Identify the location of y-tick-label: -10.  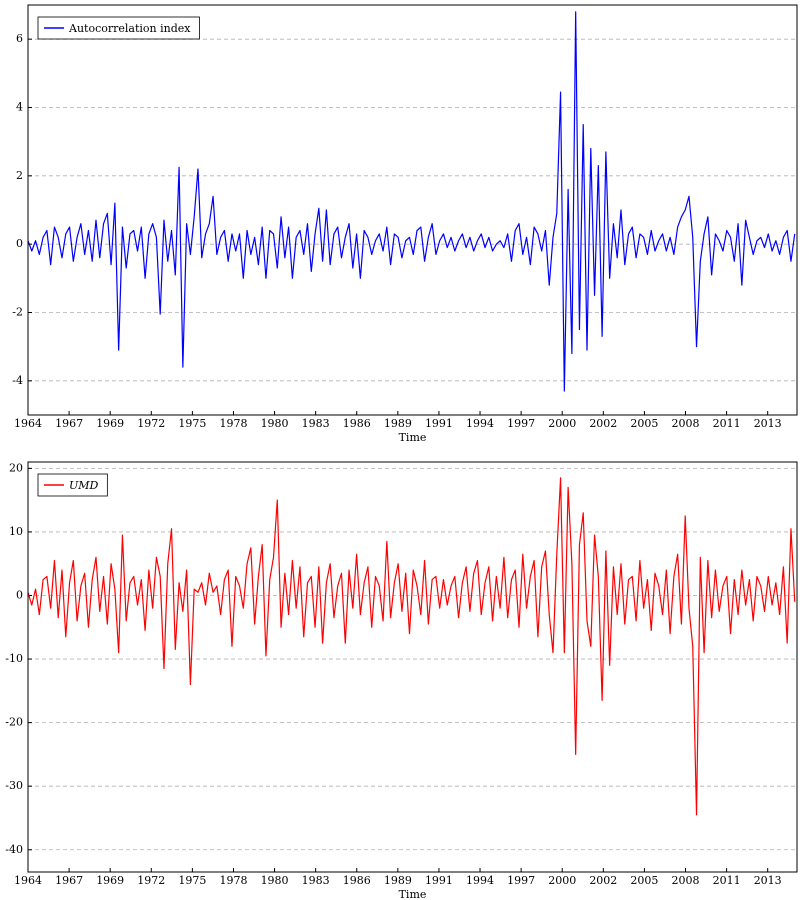
(14, 658).